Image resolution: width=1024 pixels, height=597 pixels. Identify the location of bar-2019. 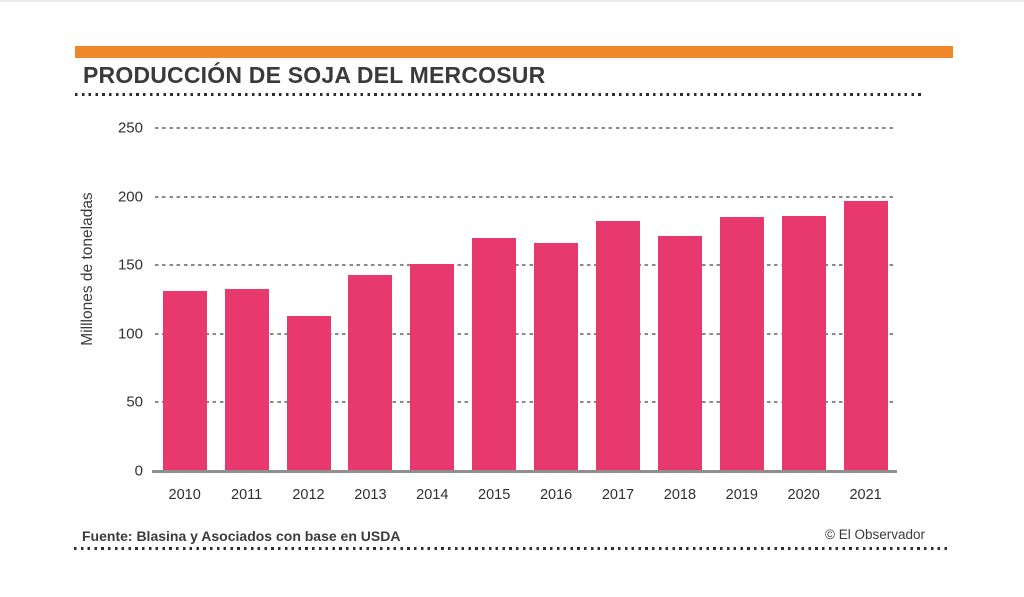
(741, 344).